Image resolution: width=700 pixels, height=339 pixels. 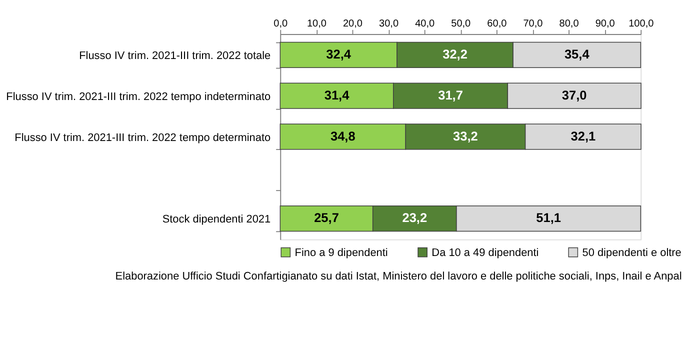 What do you see at coordinates (465, 136) in the screenshot?
I see `data-label: 33,2` at bounding box center [465, 136].